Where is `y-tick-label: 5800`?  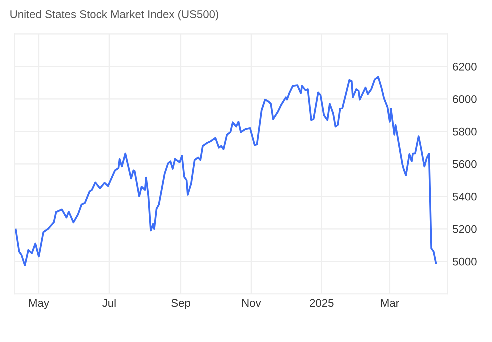
y-tick-label: 5800 is located at coordinates (465, 132).